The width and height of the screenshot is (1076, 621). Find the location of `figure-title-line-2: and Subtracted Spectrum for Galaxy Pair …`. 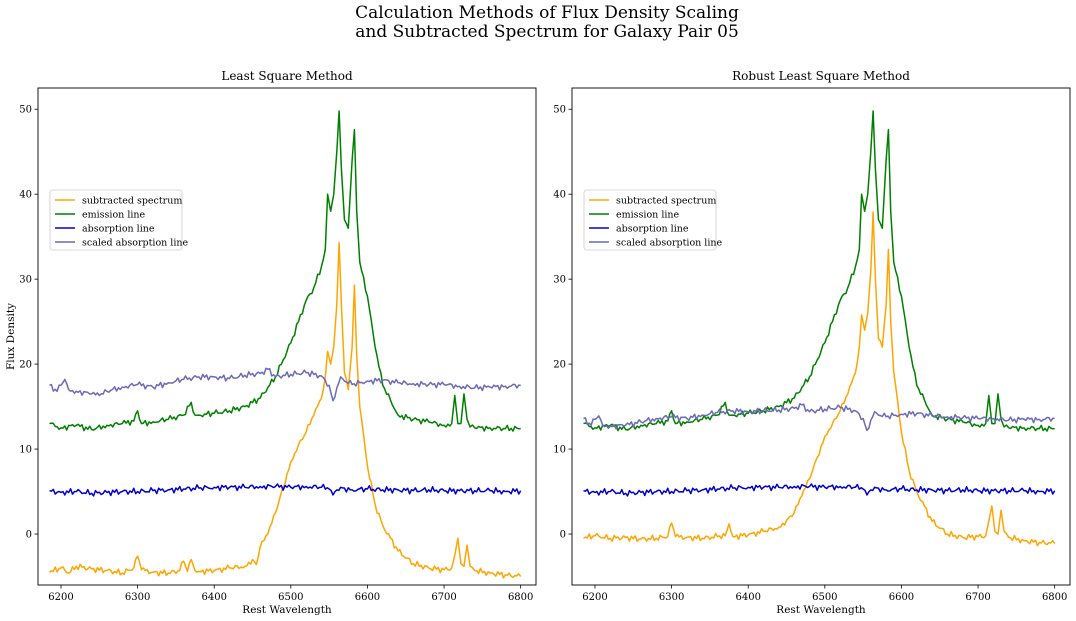

figure-title-line-2: and Subtracted Spectrum for Galaxy Pair … is located at coordinates (547, 32).